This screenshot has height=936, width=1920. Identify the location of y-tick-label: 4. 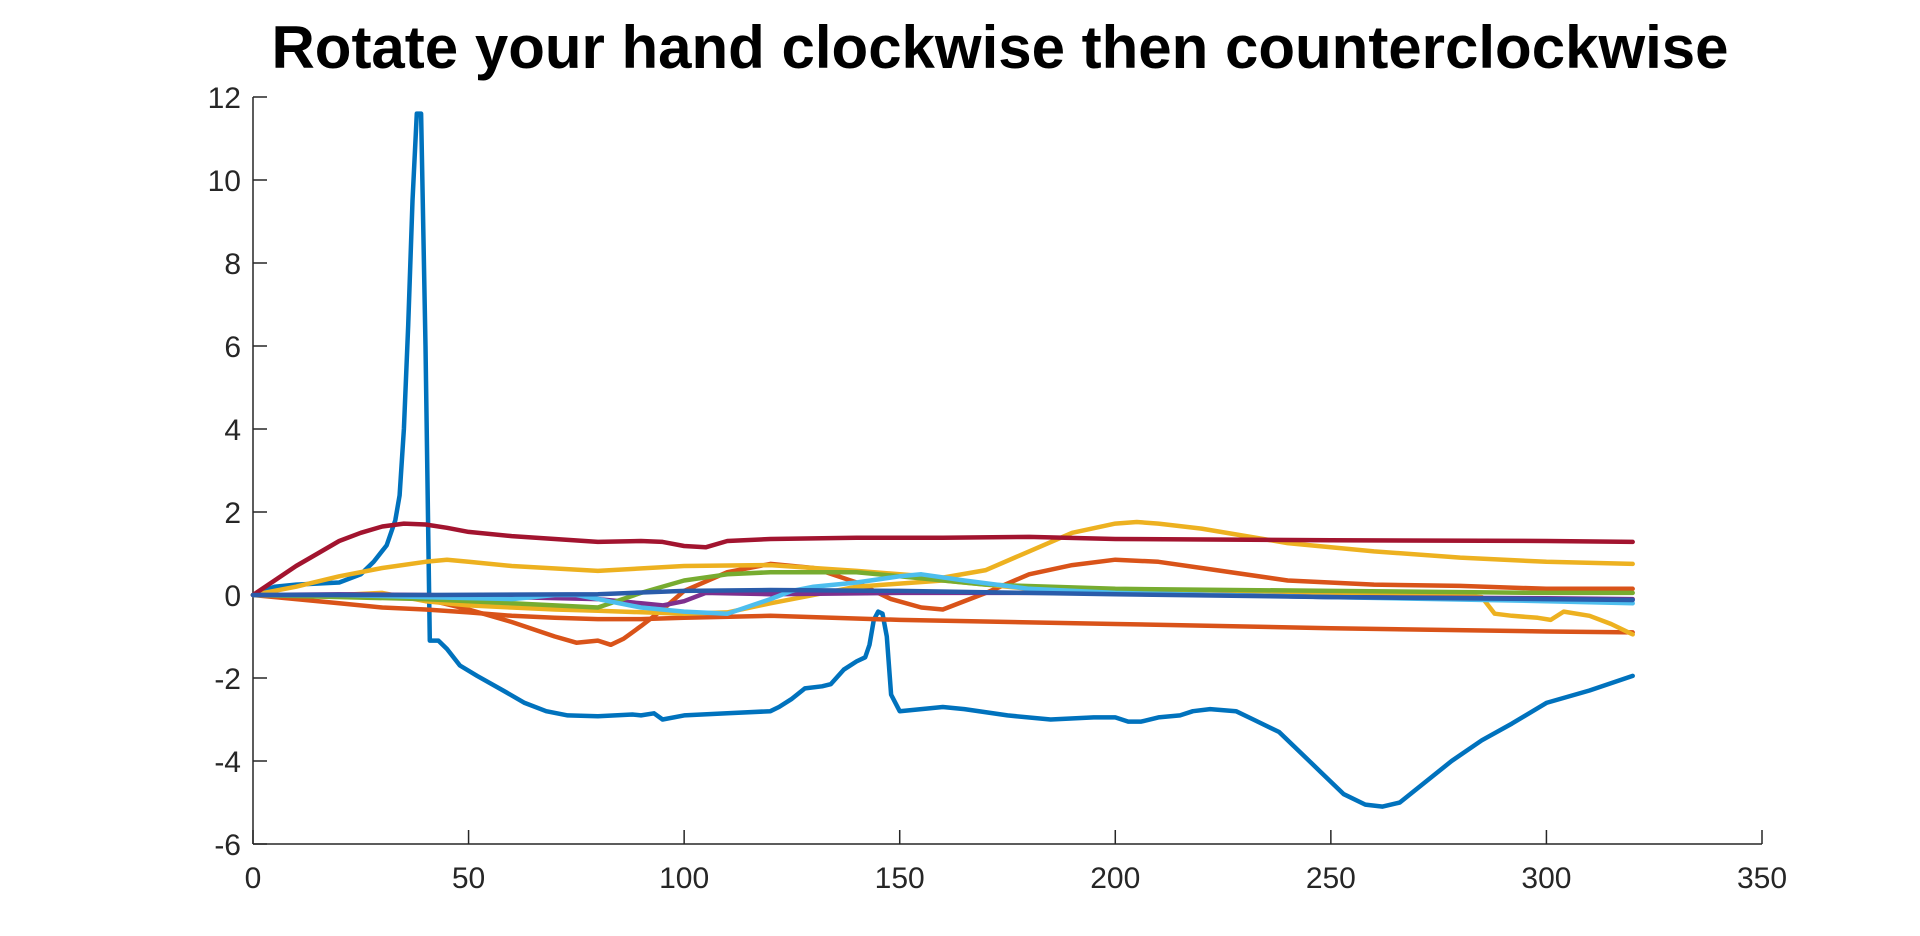
(232, 430).